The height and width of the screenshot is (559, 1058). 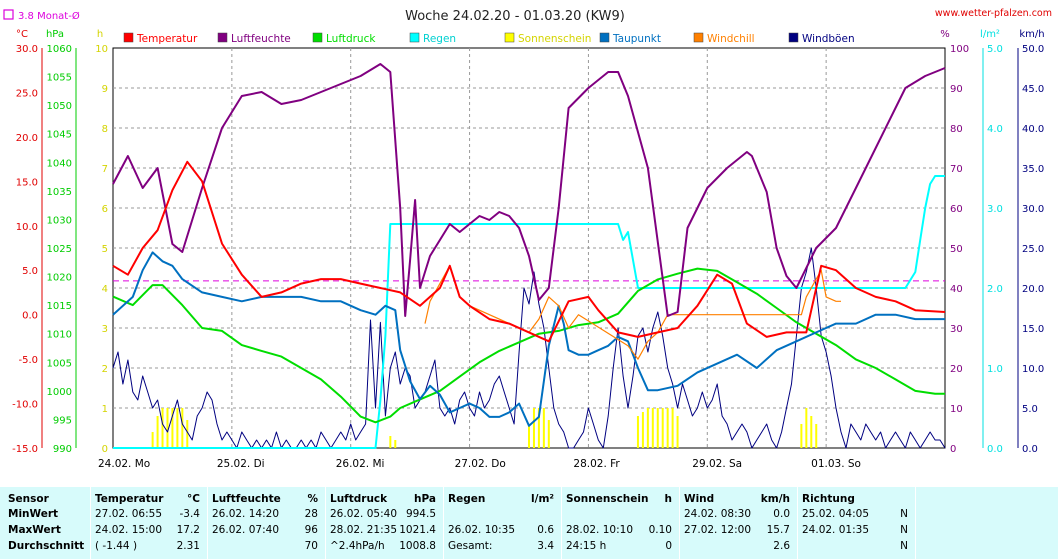 What do you see at coordinates (59, 192) in the screenshot?
I see `pressure-tick-label: 1035` at bounding box center [59, 192].